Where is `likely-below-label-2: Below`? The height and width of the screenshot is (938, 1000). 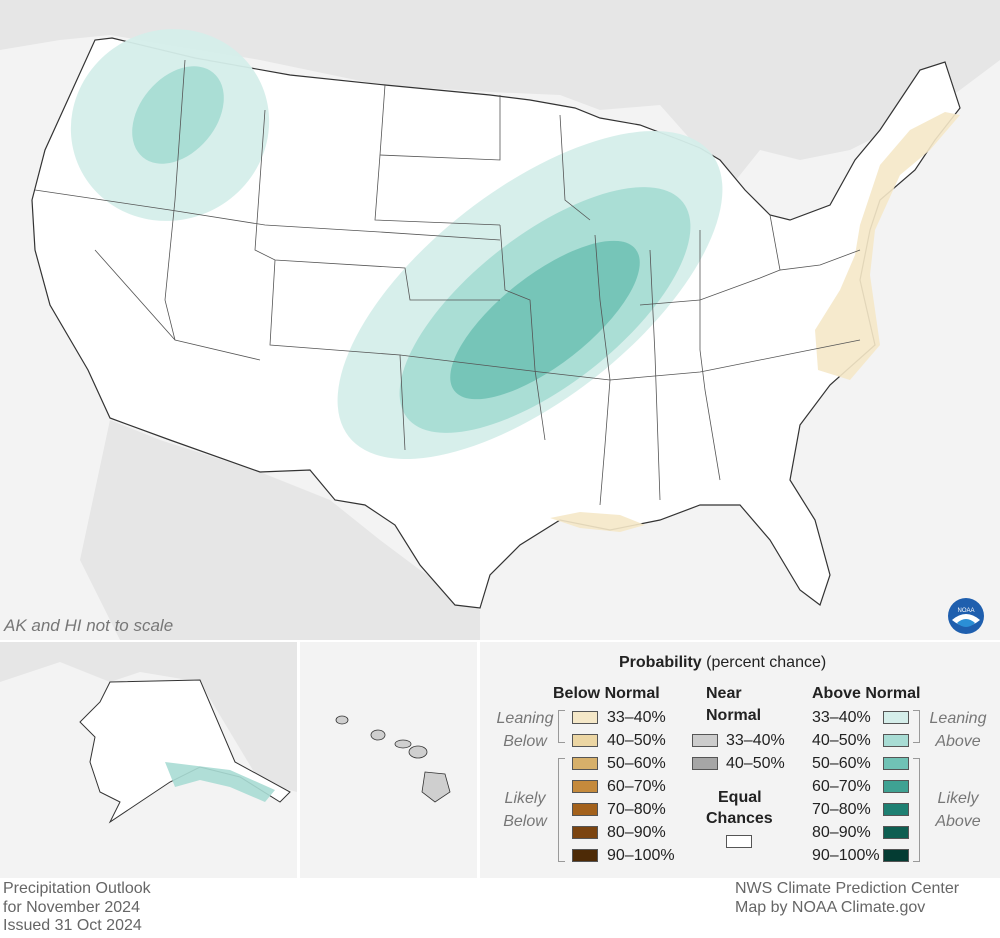 likely-below-label-2: Below is located at coordinates (525, 821).